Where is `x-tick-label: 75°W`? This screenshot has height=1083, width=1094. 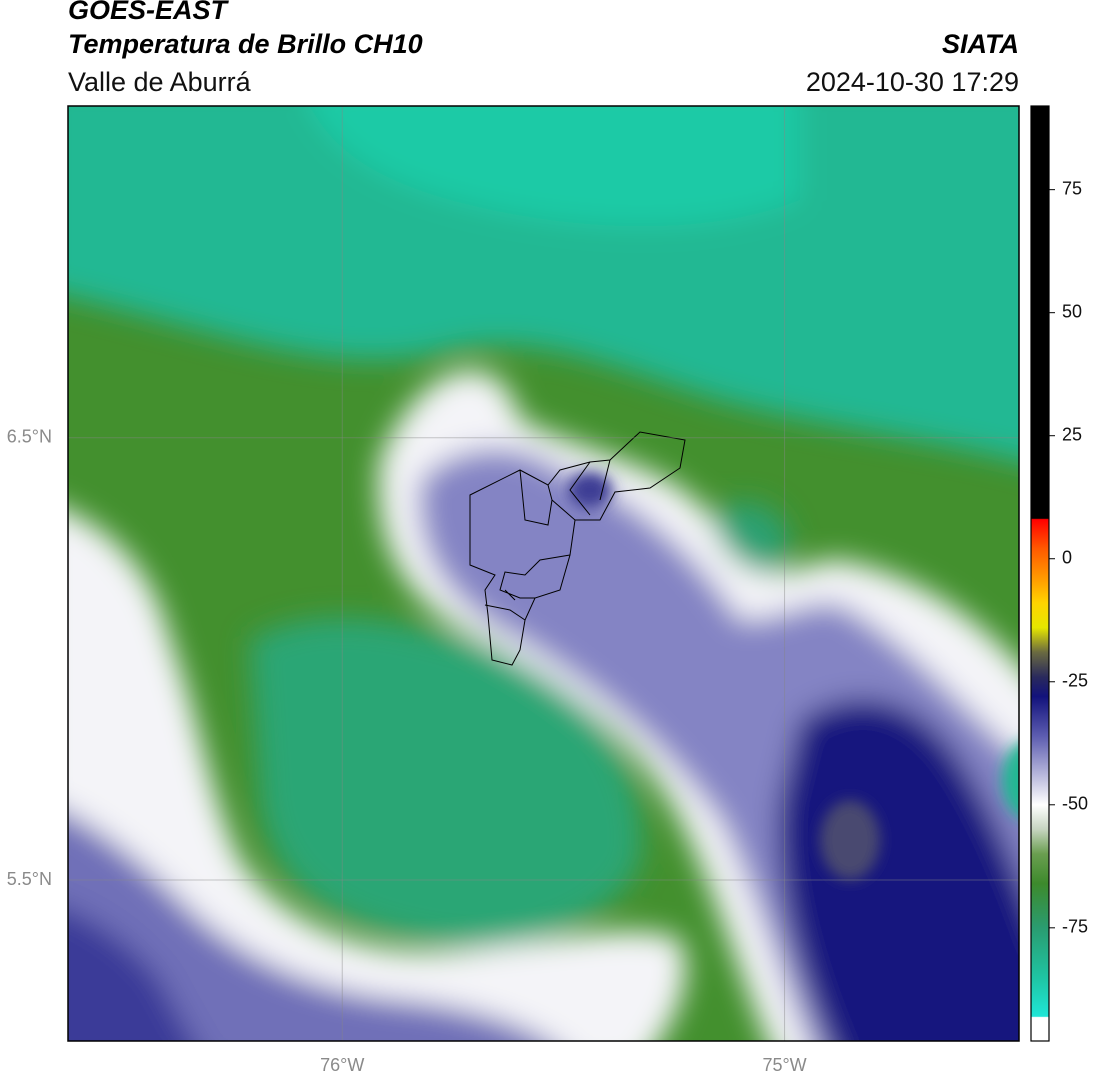
x-tick-label: 75°W is located at coordinates (784, 1065).